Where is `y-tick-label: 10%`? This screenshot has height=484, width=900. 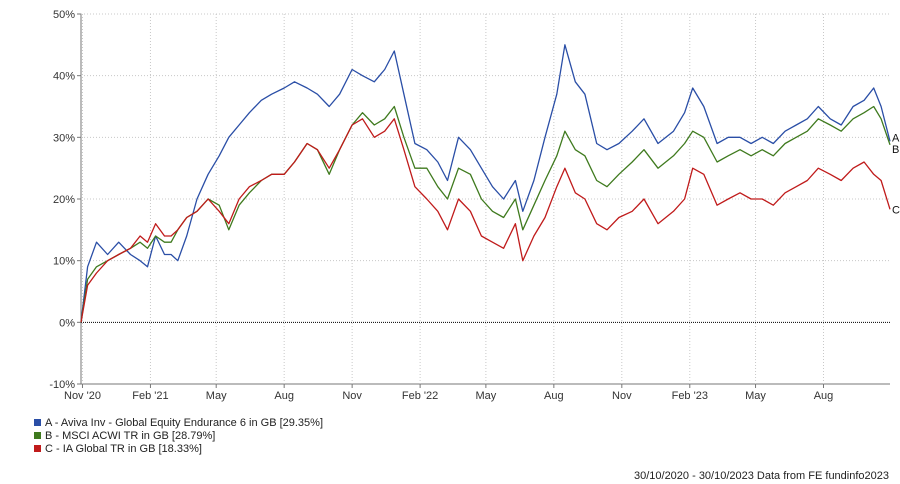 y-tick-label: 10% is located at coordinates (64, 262).